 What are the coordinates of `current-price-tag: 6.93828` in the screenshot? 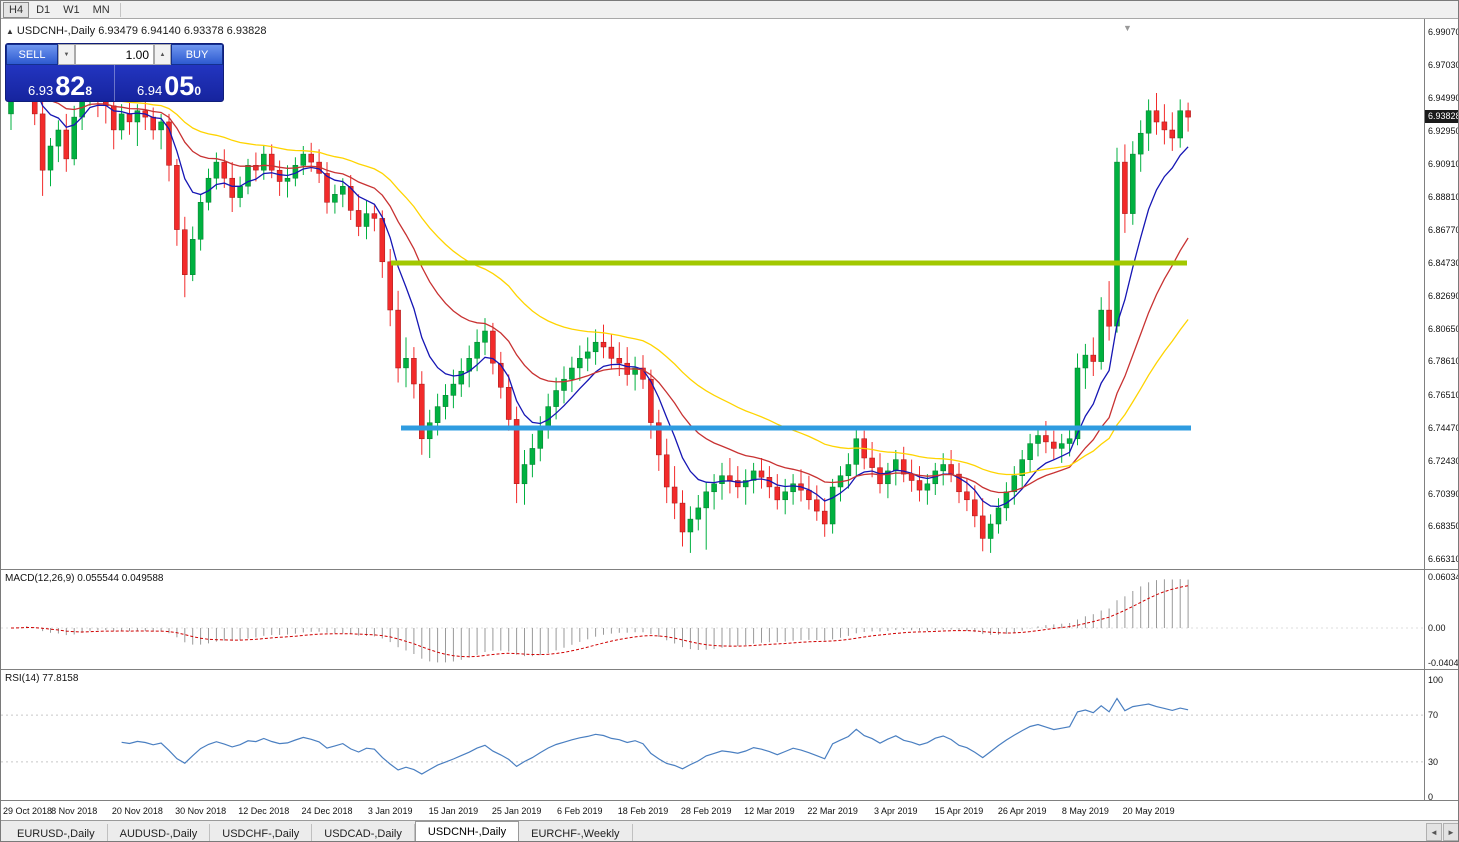 It's located at (1441, 117).